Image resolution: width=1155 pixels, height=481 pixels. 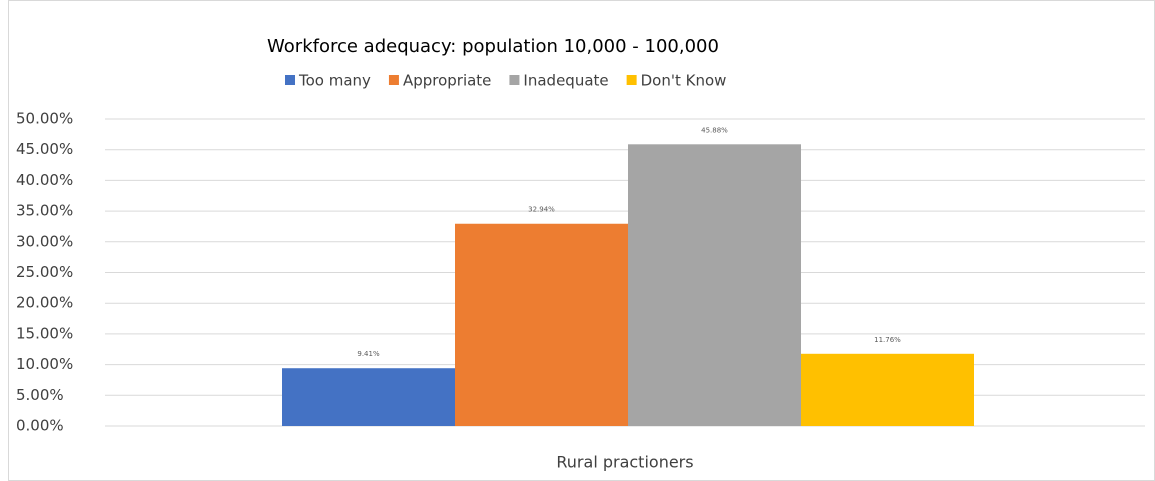 I want to click on y-tick-label: 30.00%, so click(x=44, y=241).